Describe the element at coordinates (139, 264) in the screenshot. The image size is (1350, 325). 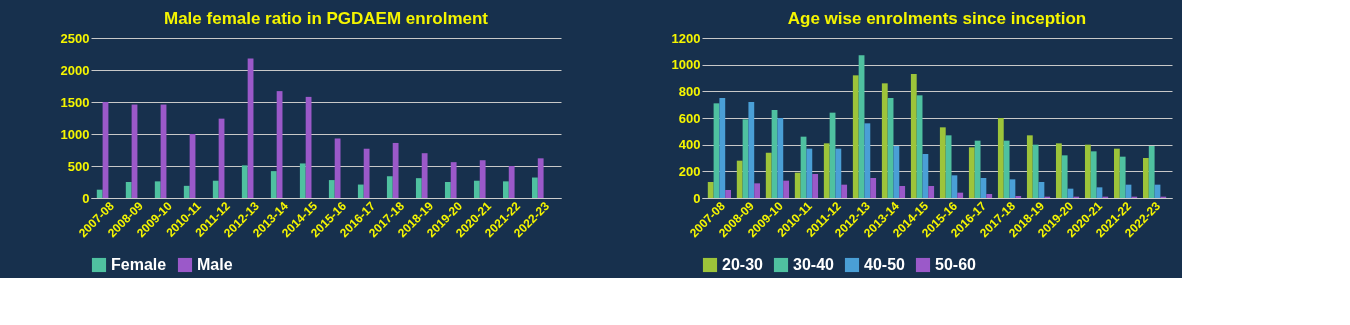
I see `legend-label: Female` at that location.